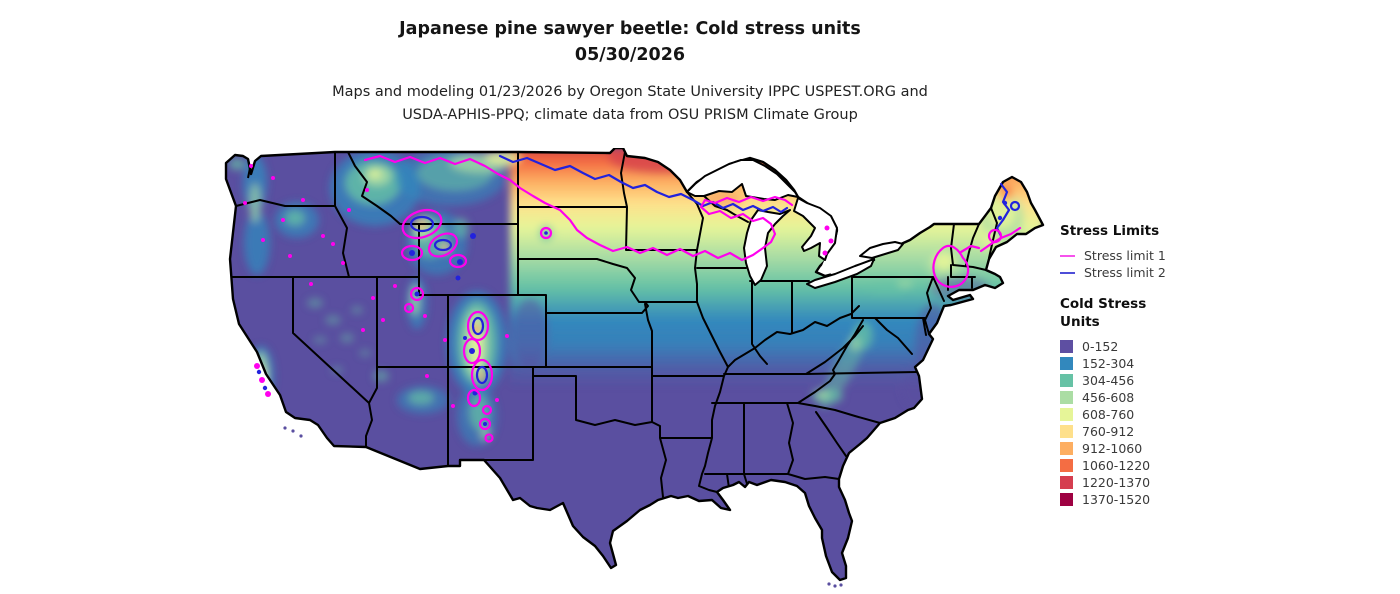 Image resolution: width=1400 pixels, height=594 pixels. I want to click on great-lakes, so click(795, 224).